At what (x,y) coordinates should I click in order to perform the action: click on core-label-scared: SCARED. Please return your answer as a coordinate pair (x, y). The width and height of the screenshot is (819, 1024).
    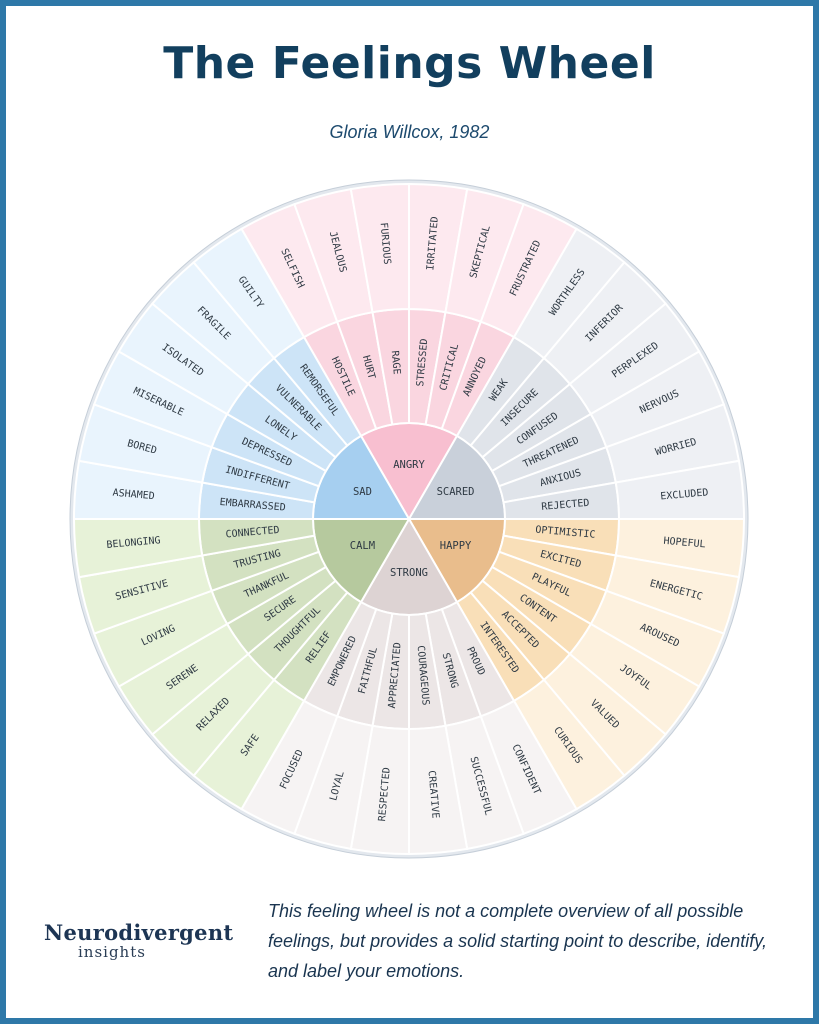
    Looking at the image, I should click on (456, 492).